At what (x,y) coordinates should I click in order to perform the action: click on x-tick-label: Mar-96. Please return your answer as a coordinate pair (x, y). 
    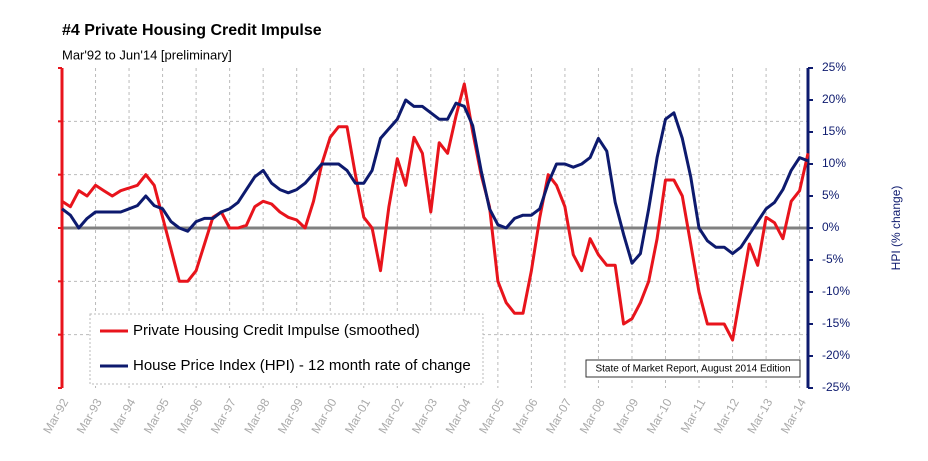
    Looking at the image, I should click on (189, 416).